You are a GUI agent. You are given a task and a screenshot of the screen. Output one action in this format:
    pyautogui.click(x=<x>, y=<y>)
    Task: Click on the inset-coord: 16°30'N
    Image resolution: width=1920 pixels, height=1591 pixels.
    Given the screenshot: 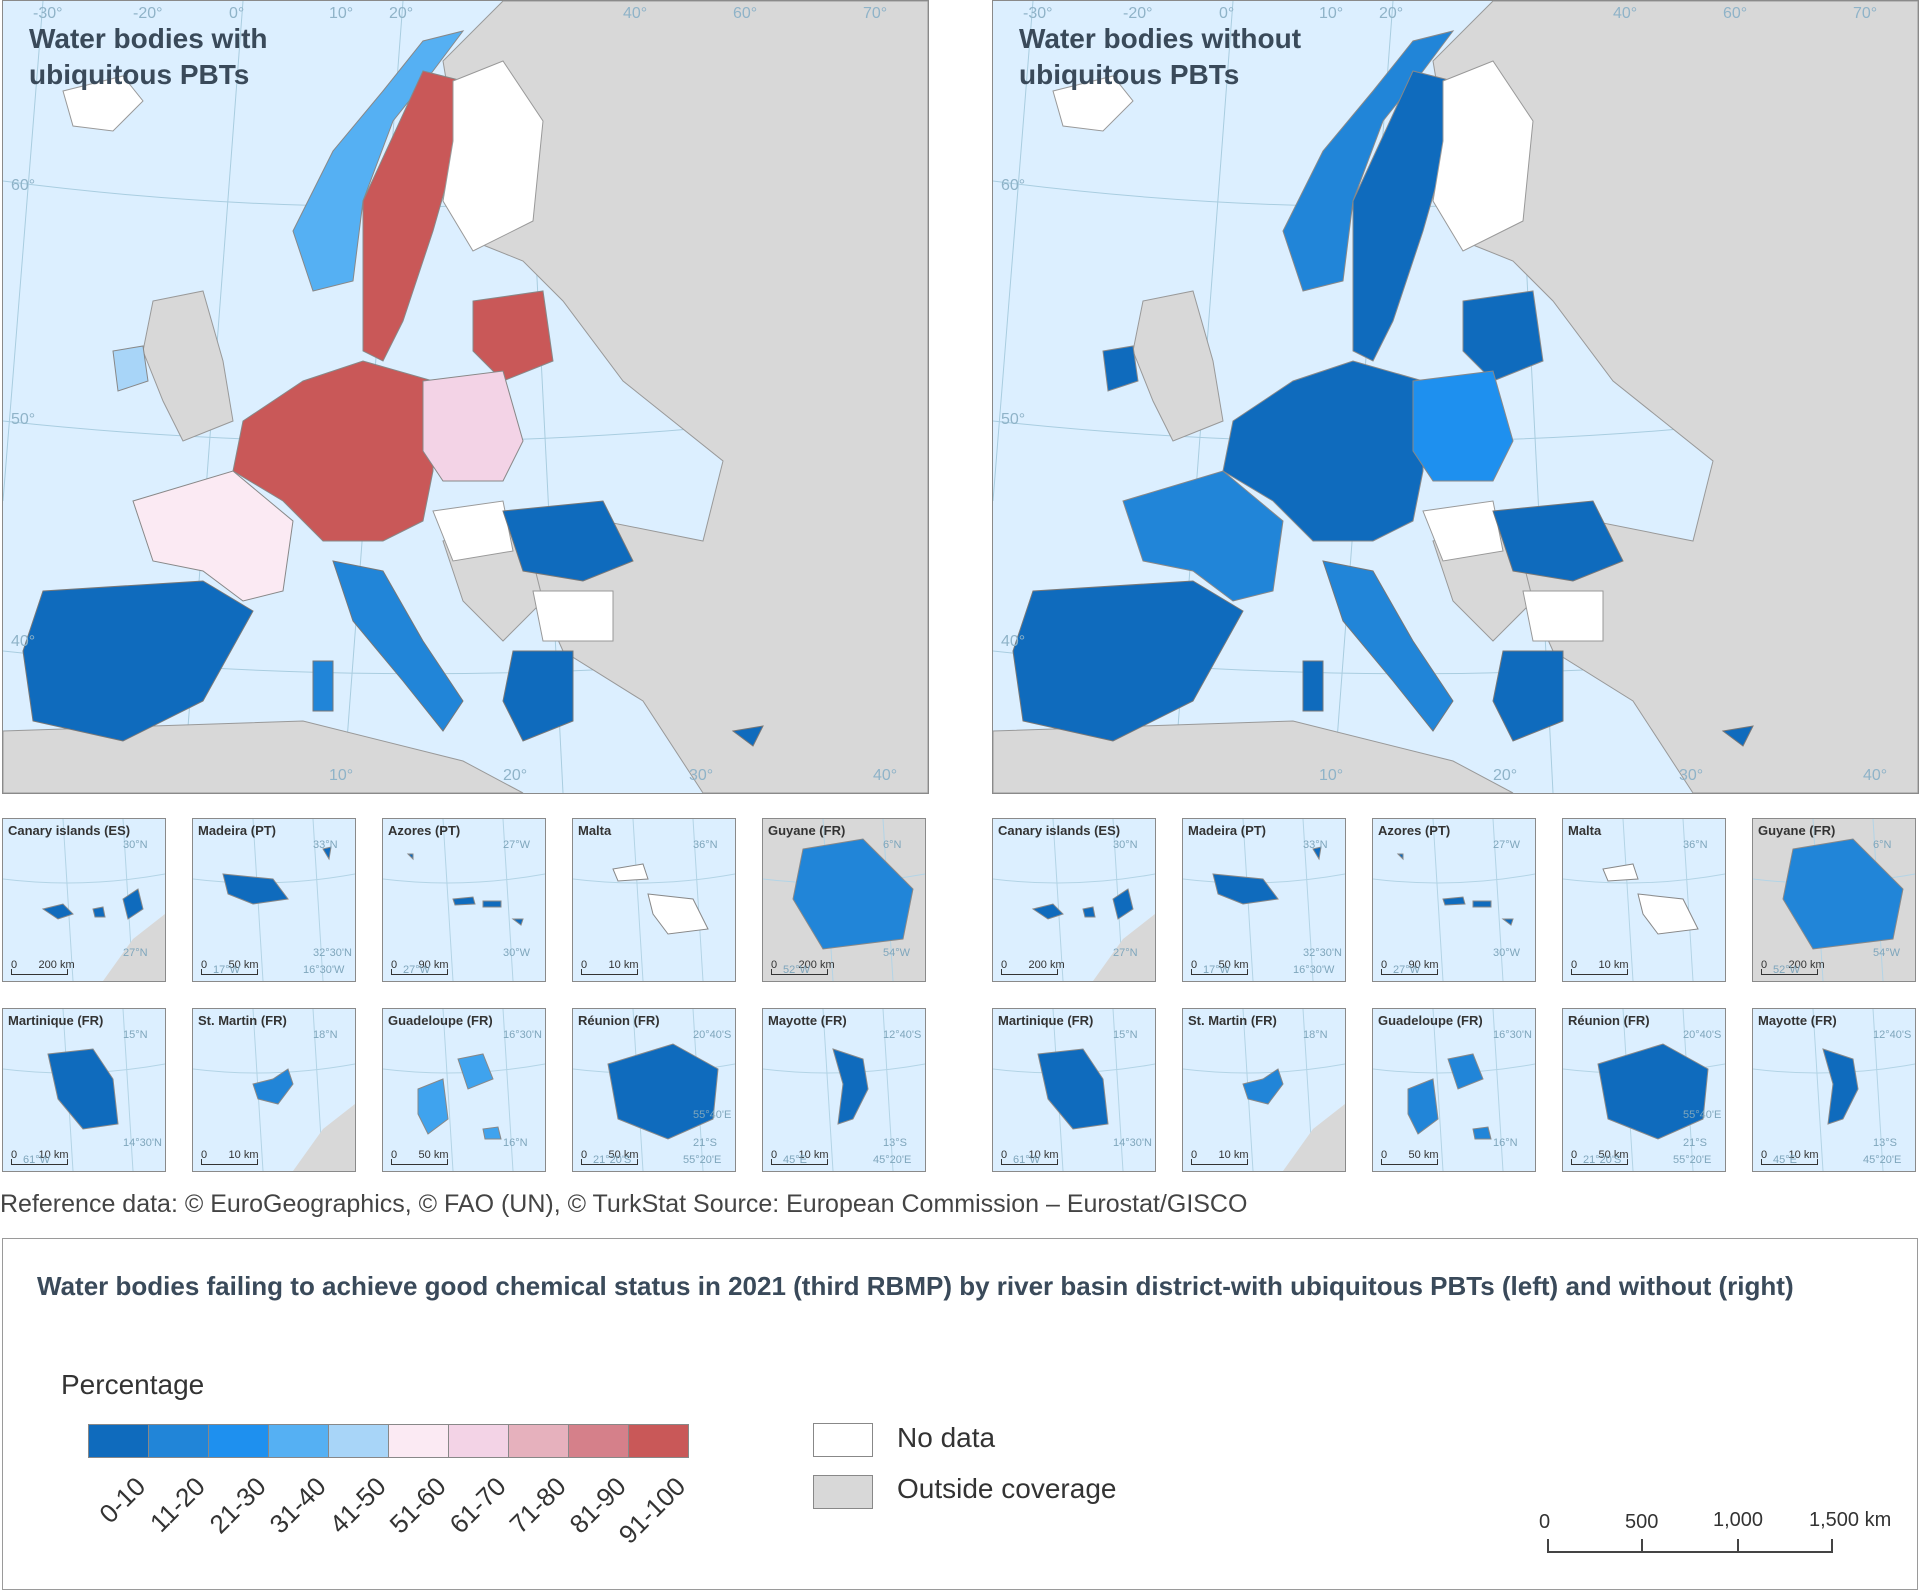 What is the action you would take?
    pyautogui.click(x=1512, y=1035)
    